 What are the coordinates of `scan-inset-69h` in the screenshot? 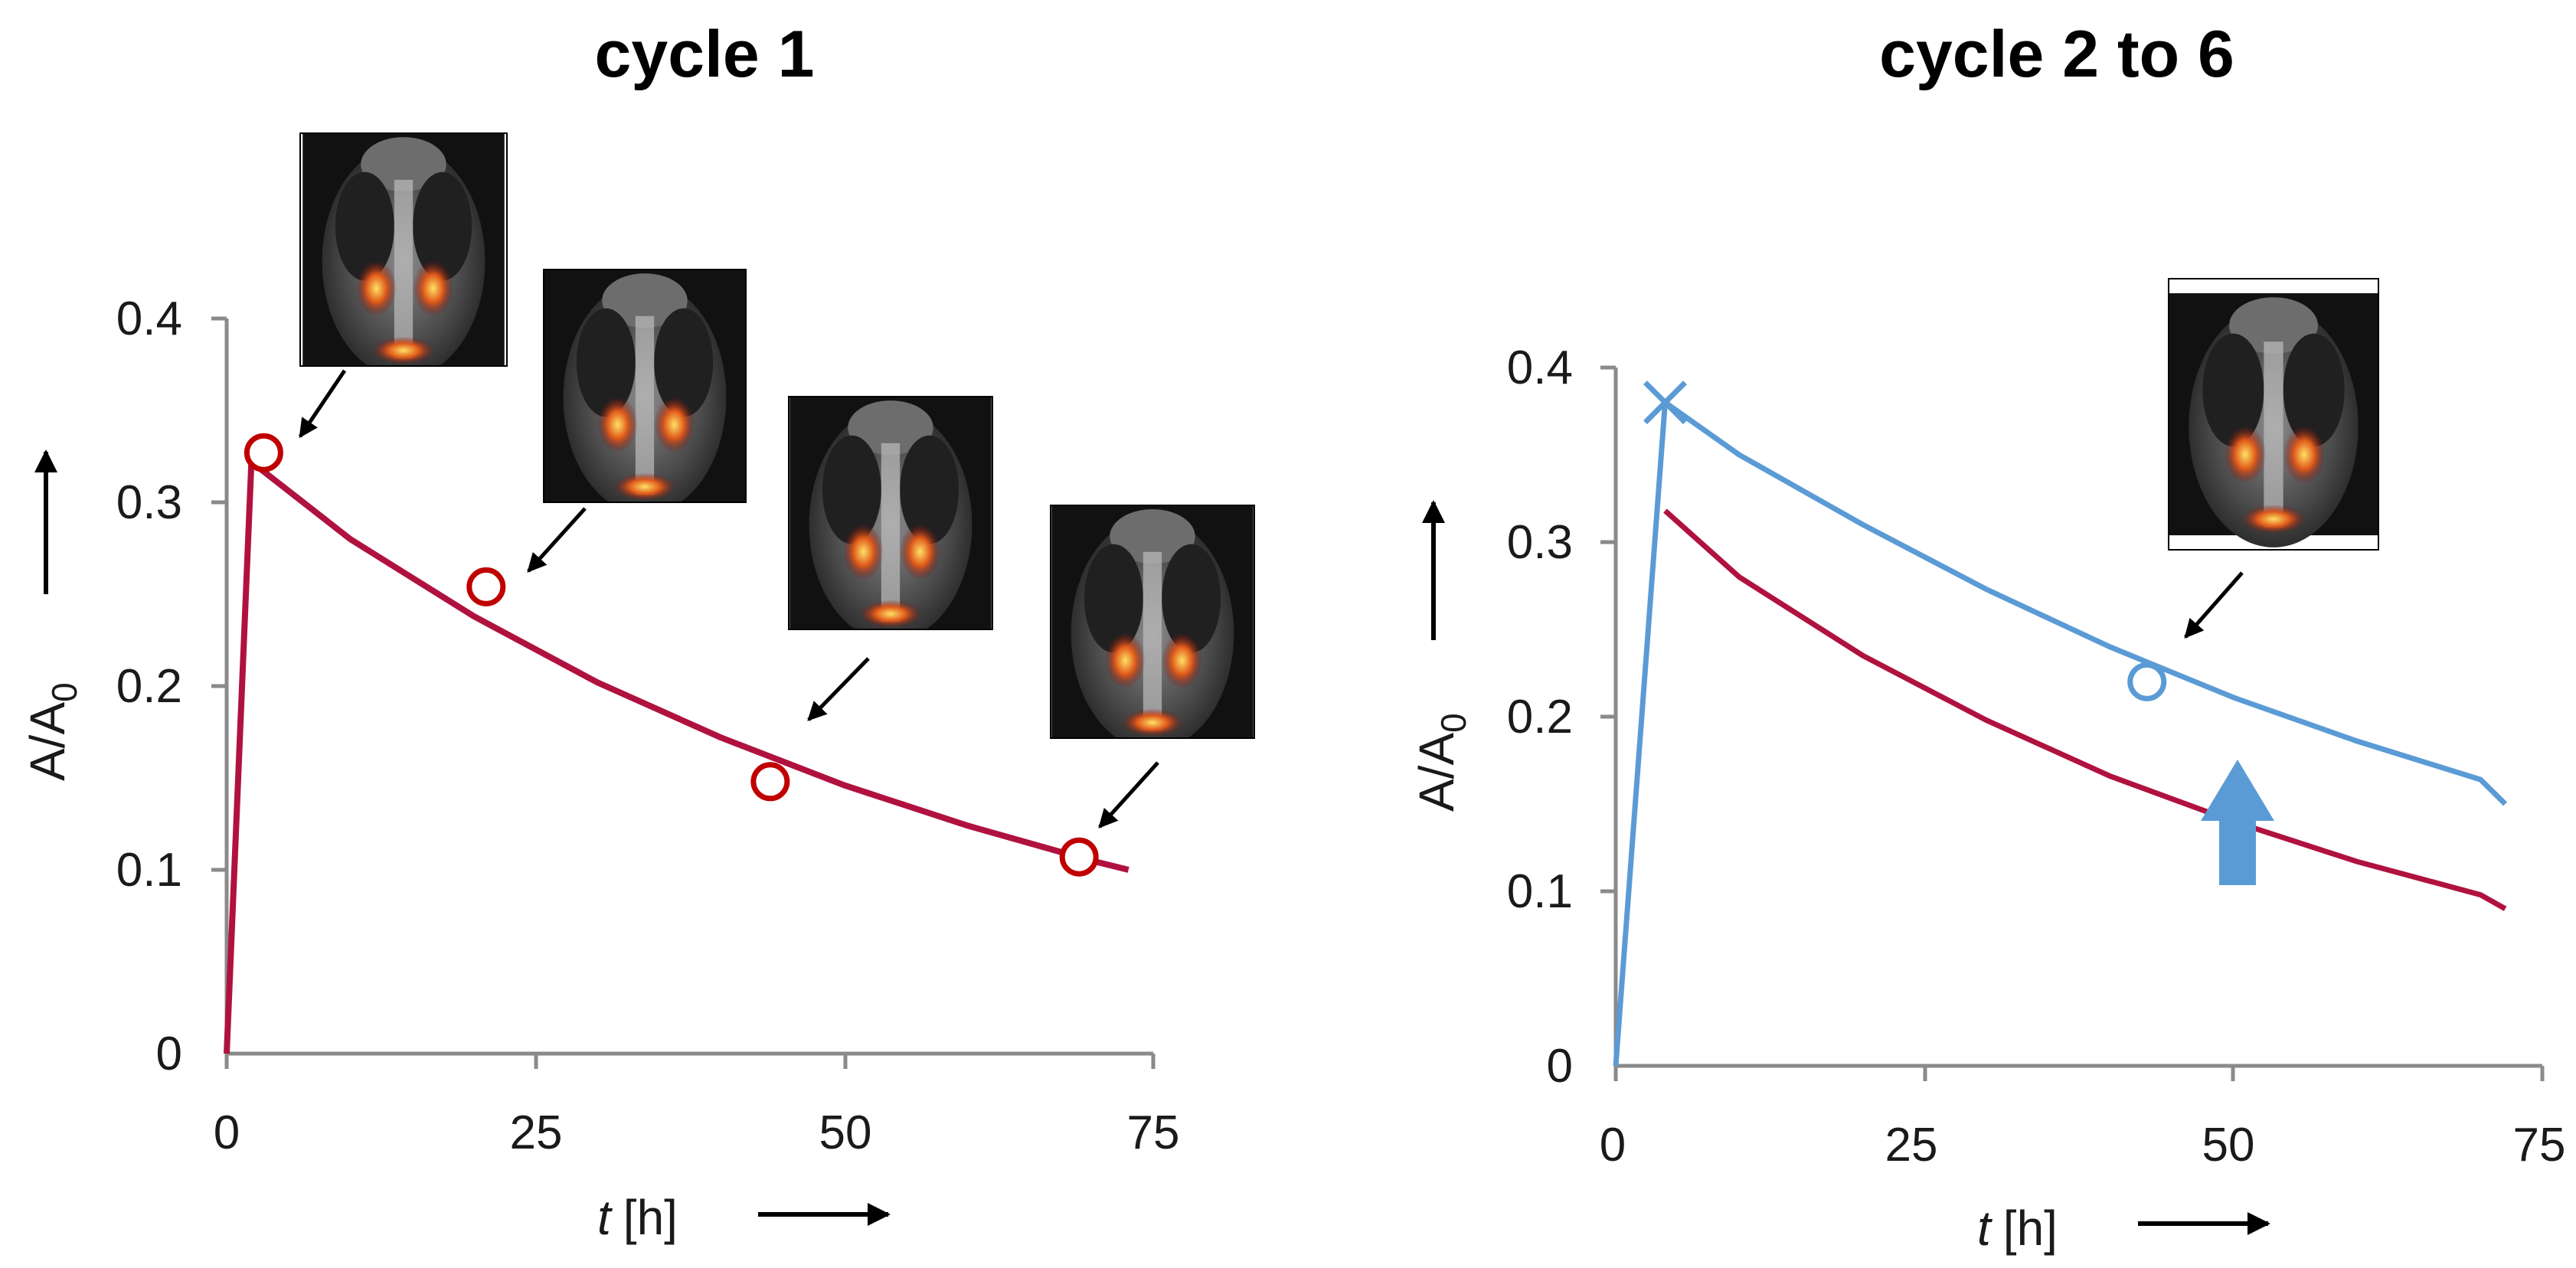 It's located at (1152, 666).